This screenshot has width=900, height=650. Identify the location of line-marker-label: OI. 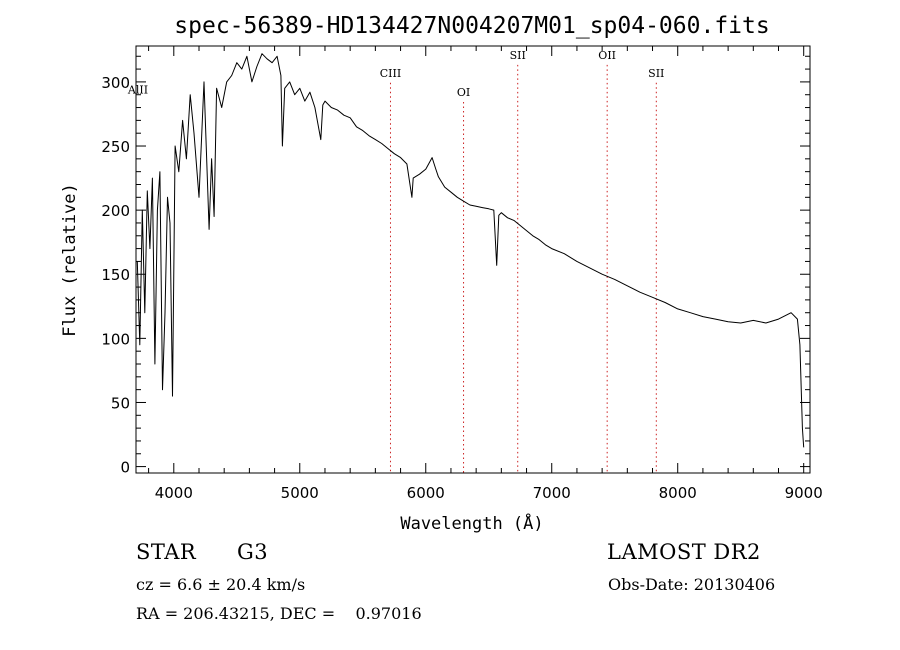
(463, 92).